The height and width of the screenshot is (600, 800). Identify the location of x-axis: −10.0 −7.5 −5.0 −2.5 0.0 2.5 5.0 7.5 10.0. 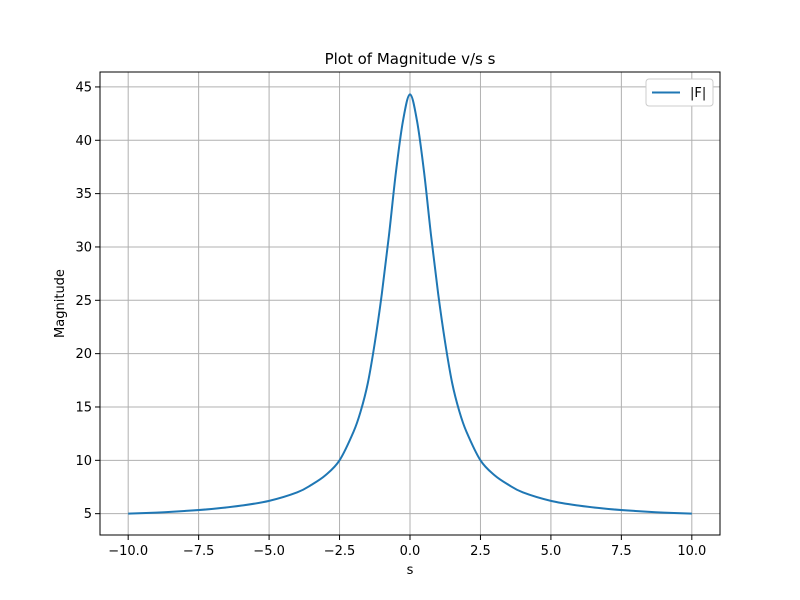
(407, 547).